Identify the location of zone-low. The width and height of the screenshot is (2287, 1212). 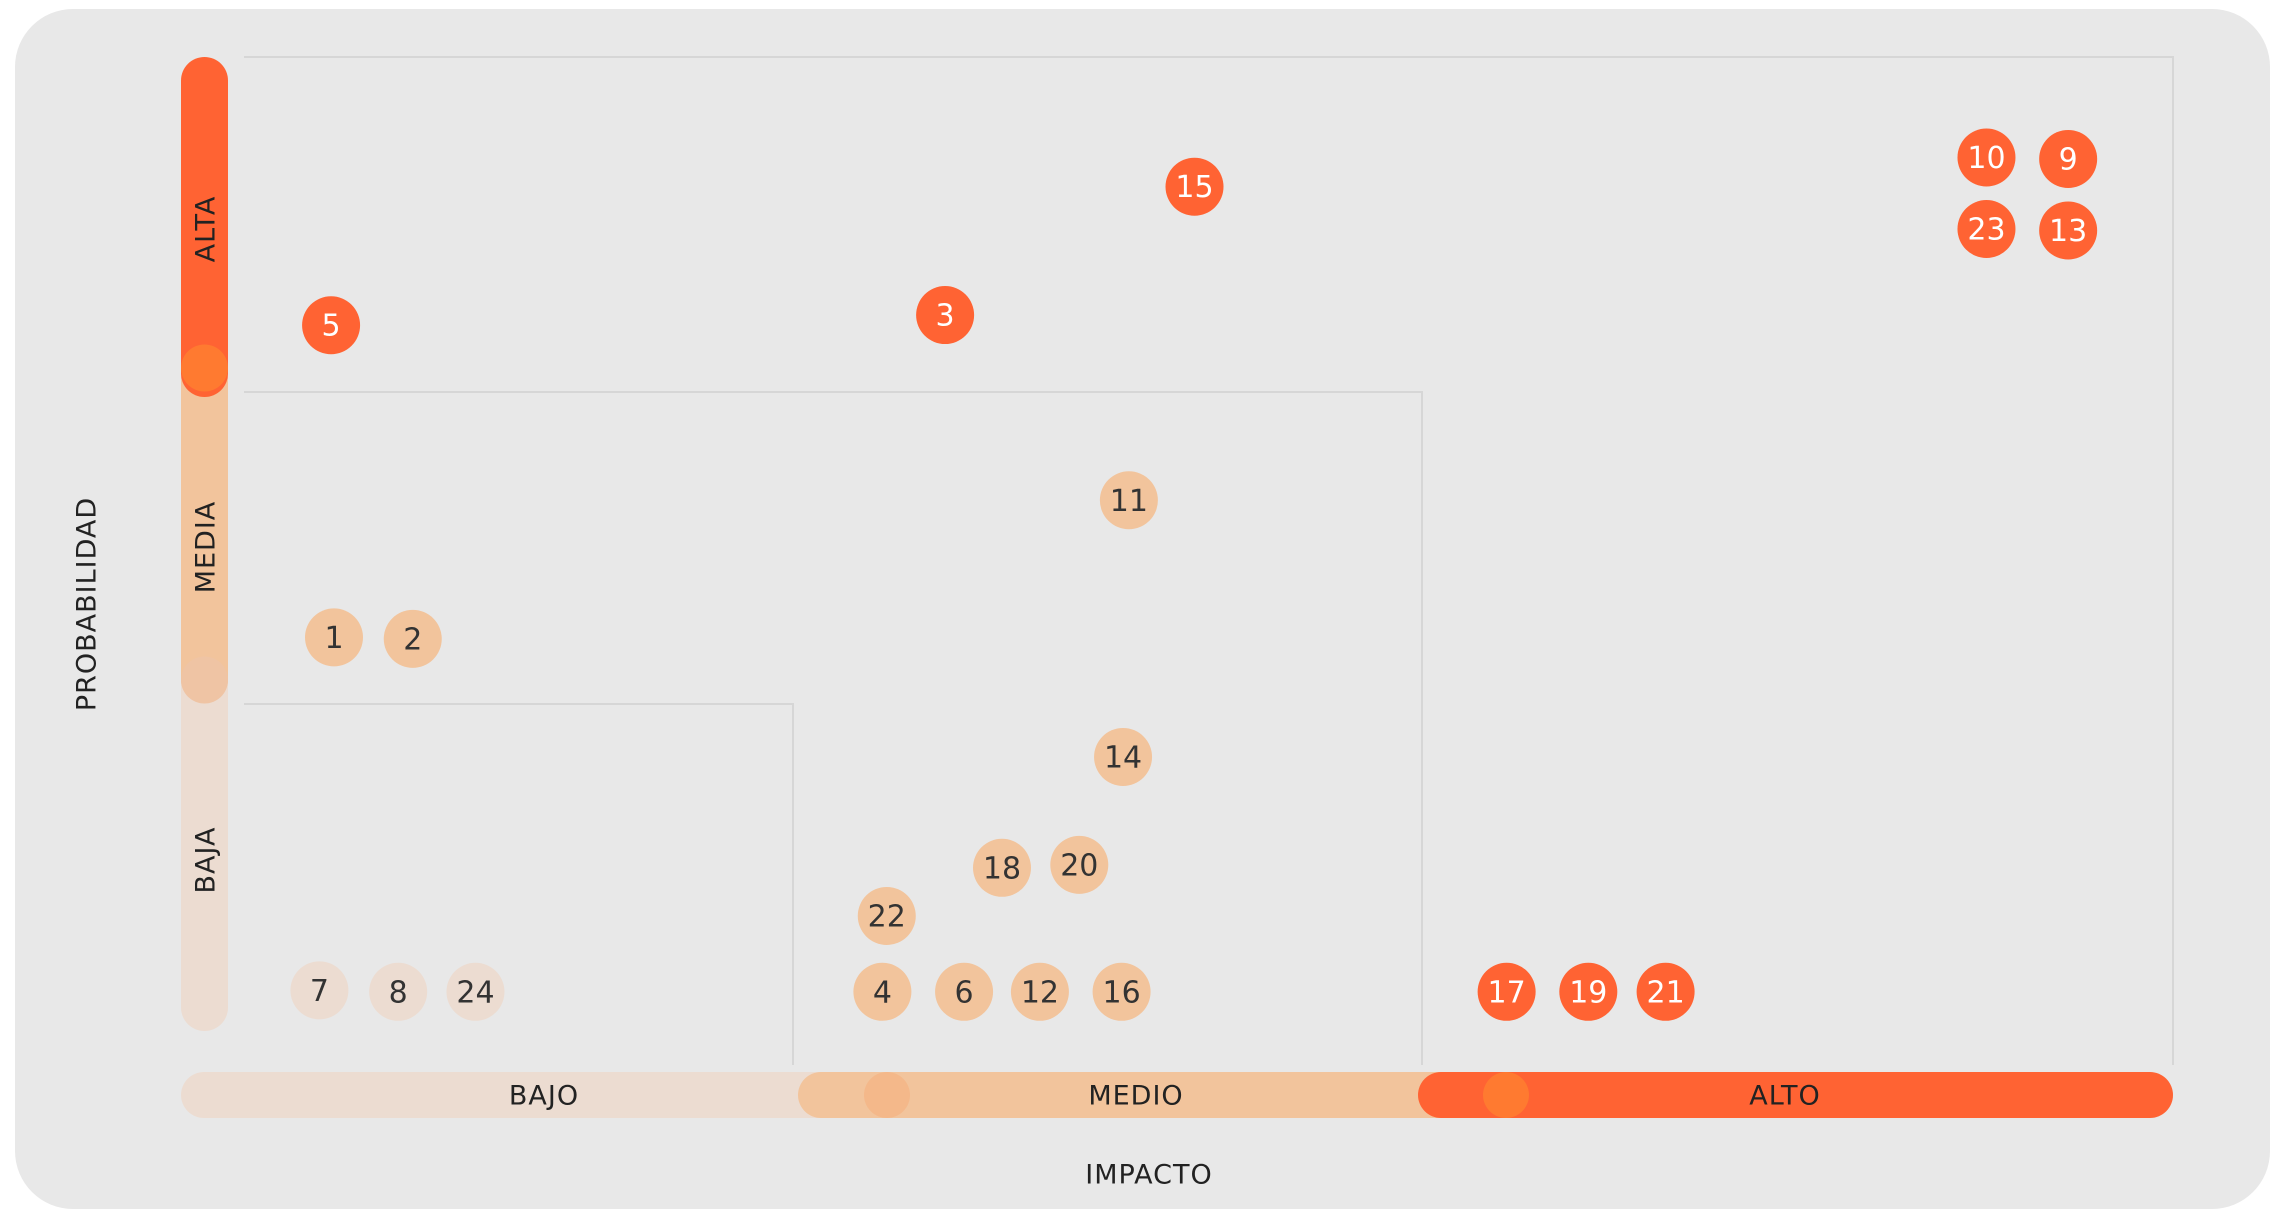
(519, 884).